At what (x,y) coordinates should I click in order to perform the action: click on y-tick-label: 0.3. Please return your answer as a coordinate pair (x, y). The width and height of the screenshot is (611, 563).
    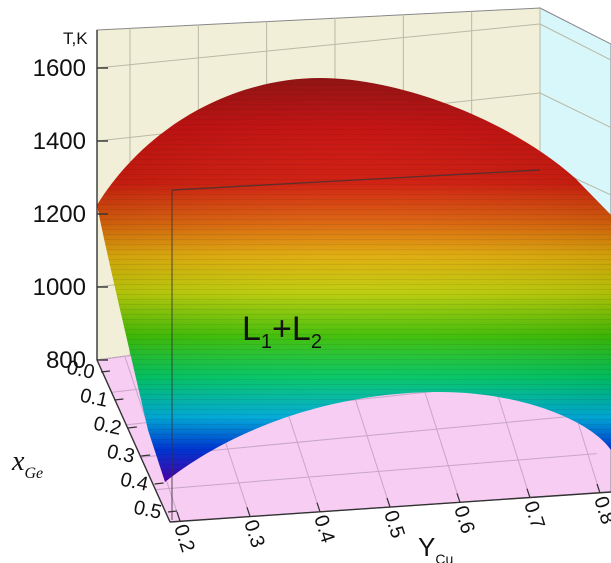
    Looking at the image, I should click on (121, 454).